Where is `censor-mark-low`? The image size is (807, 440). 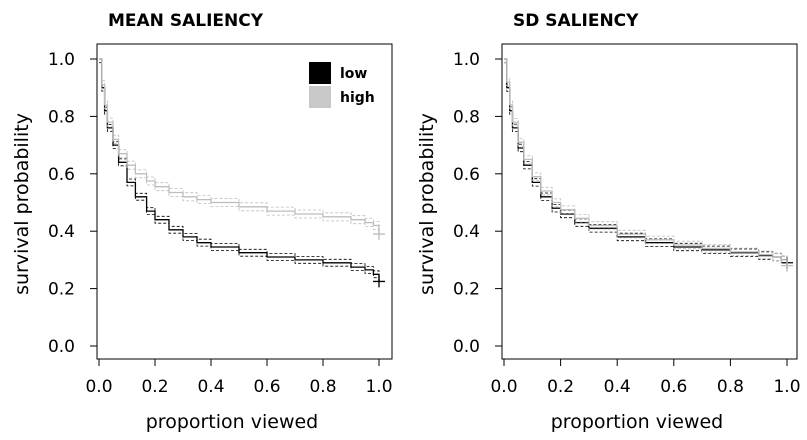
censor-mark-low is located at coordinates (379, 281).